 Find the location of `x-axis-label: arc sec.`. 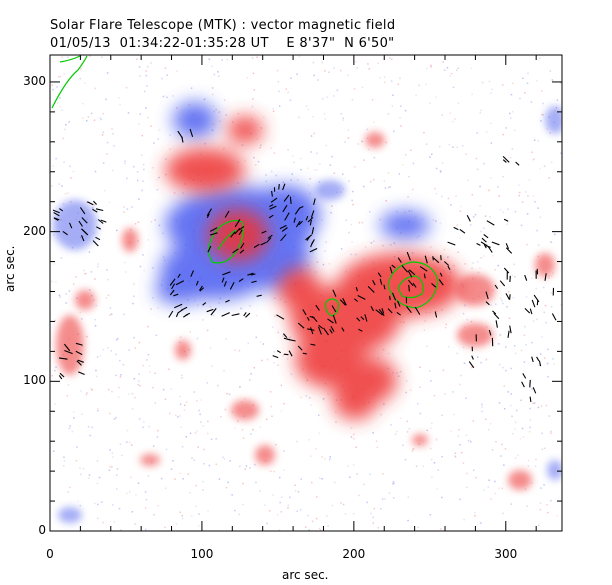

x-axis-label: arc sec. is located at coordinates (305, 575).